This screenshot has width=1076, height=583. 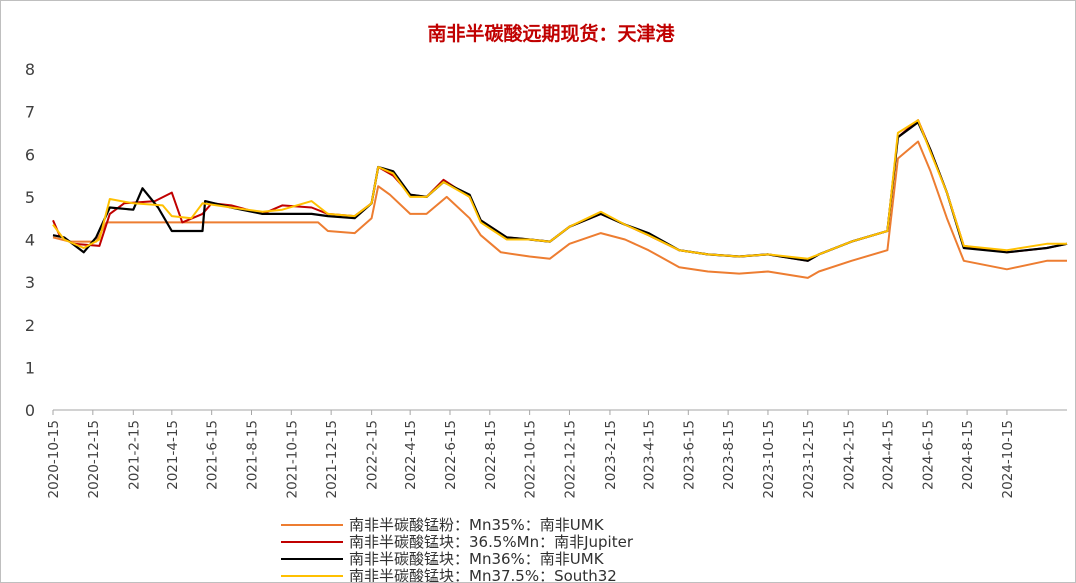 I want to click on x-tick-label: 2021-4-15, so click(x=173, y=455).